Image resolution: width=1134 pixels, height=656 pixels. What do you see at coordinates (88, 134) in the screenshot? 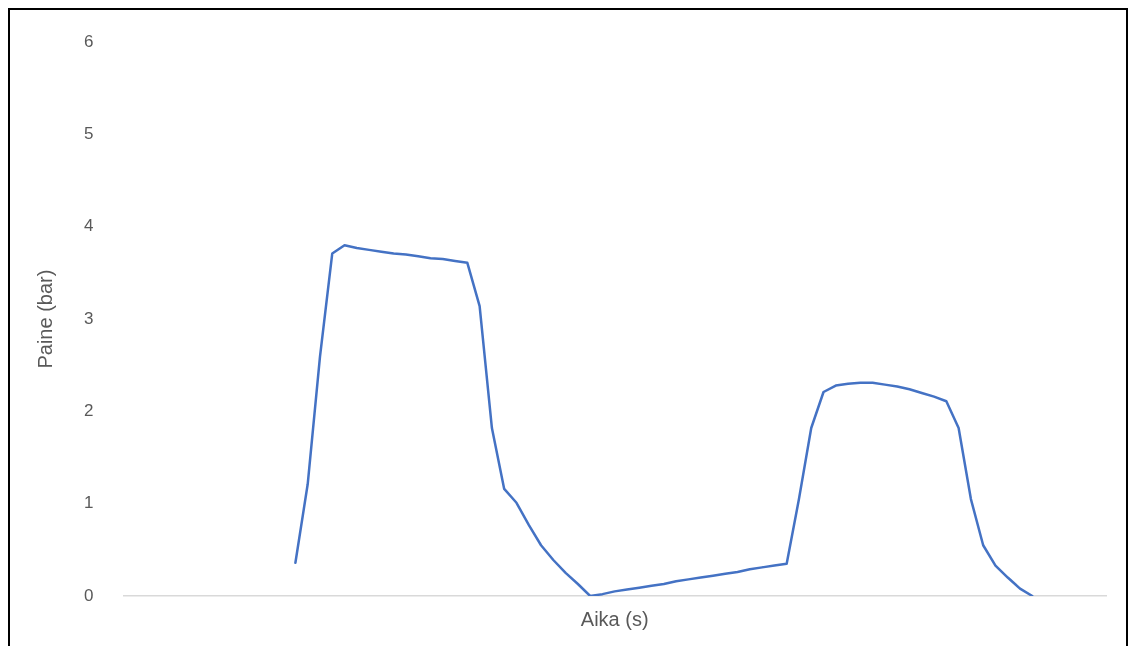
I see `y-tick-label: 5` at bounding box center [88, 134].